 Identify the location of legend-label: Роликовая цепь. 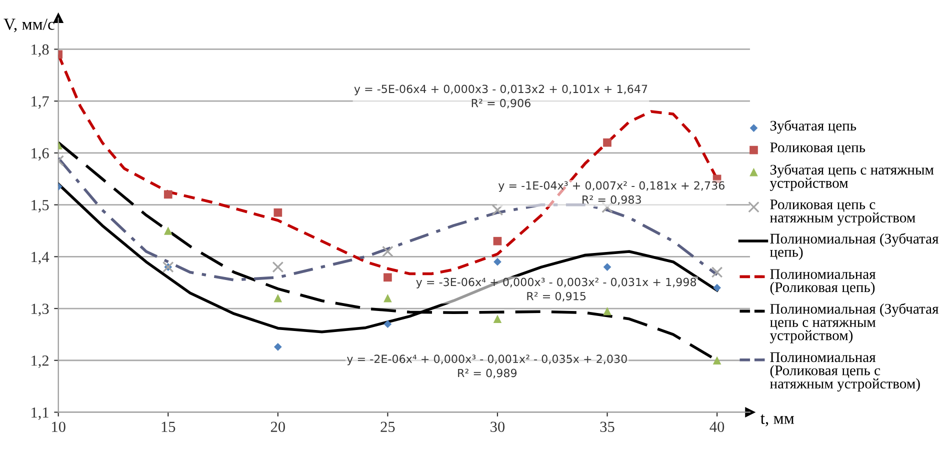
(818, 148).